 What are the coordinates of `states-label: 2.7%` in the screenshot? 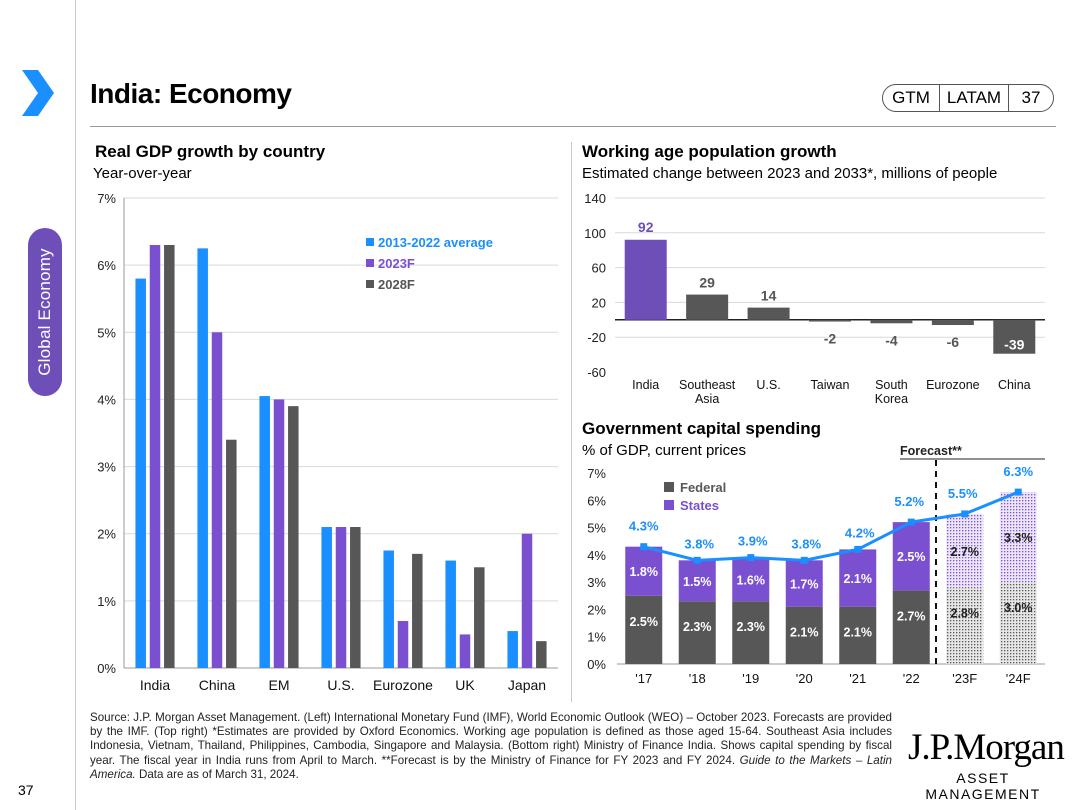 It's located at (965, 552).